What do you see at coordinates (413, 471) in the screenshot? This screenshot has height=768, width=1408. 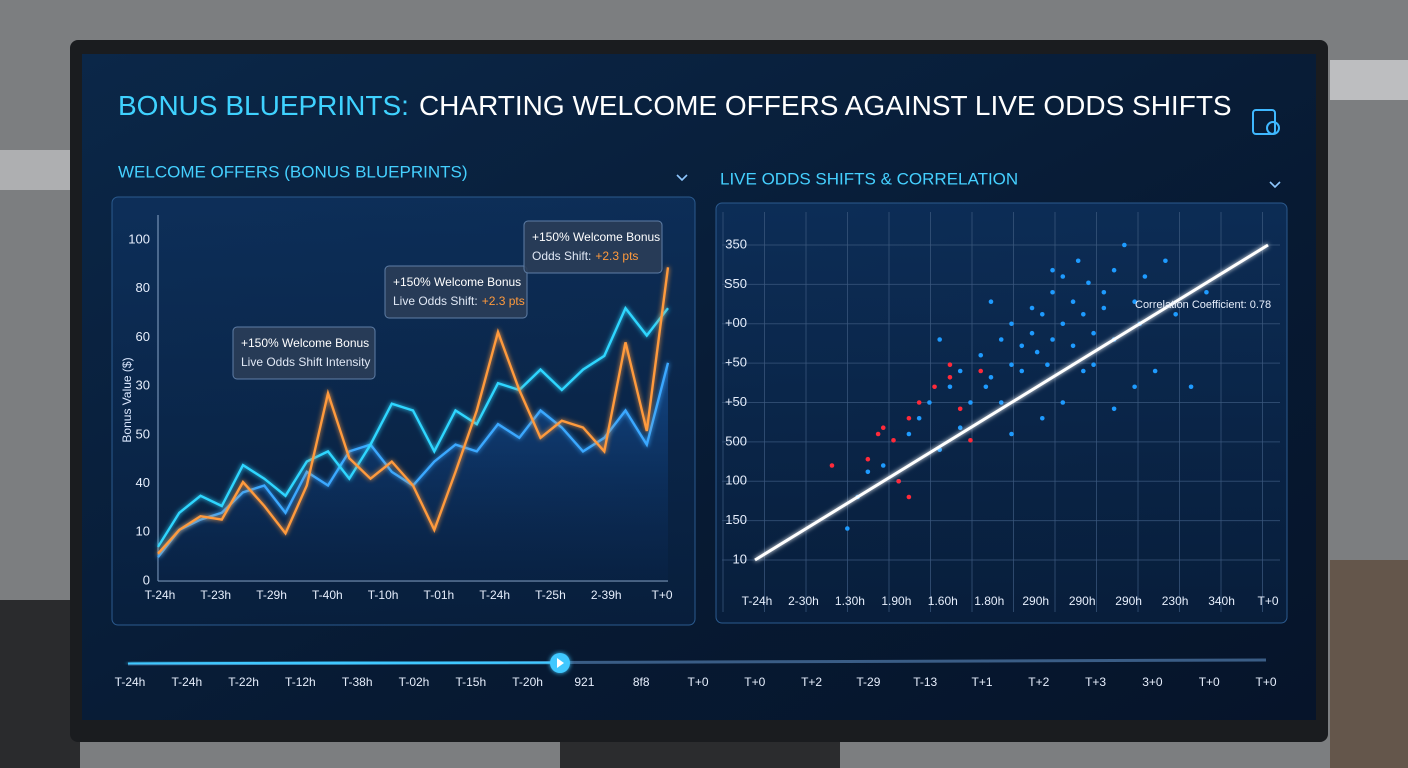 I see `series-area` at bounding box center [413, 471].